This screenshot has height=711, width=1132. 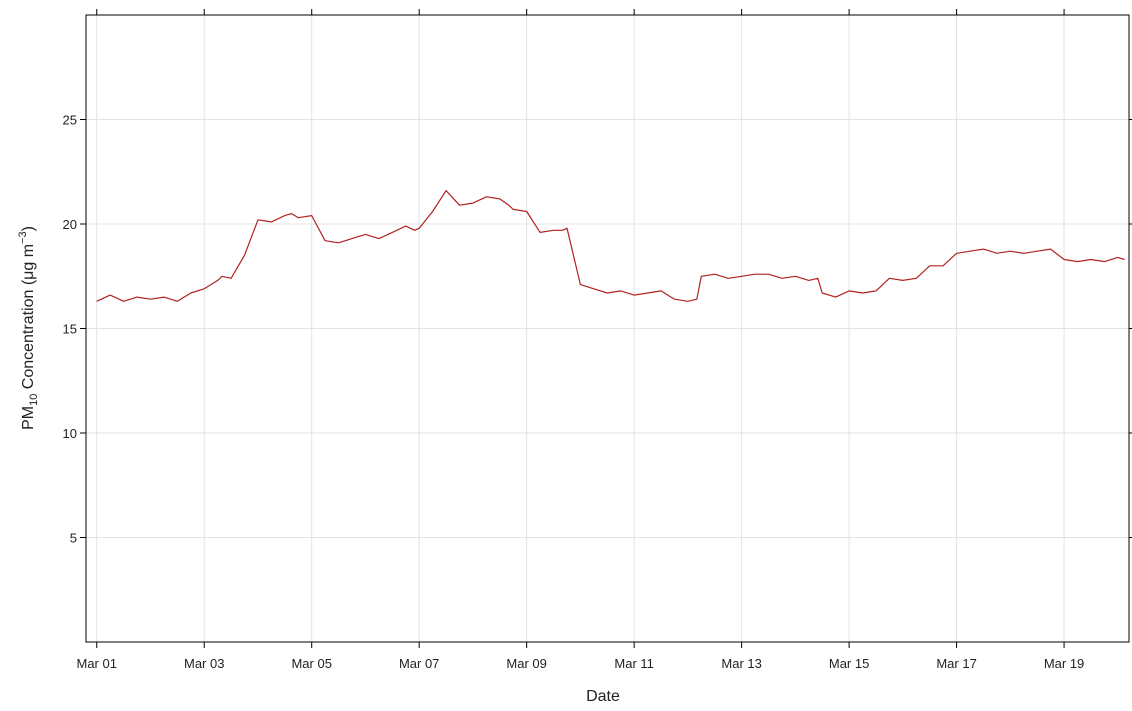 I want to click on y-tick-label: 20, so click(x=70, y=224).